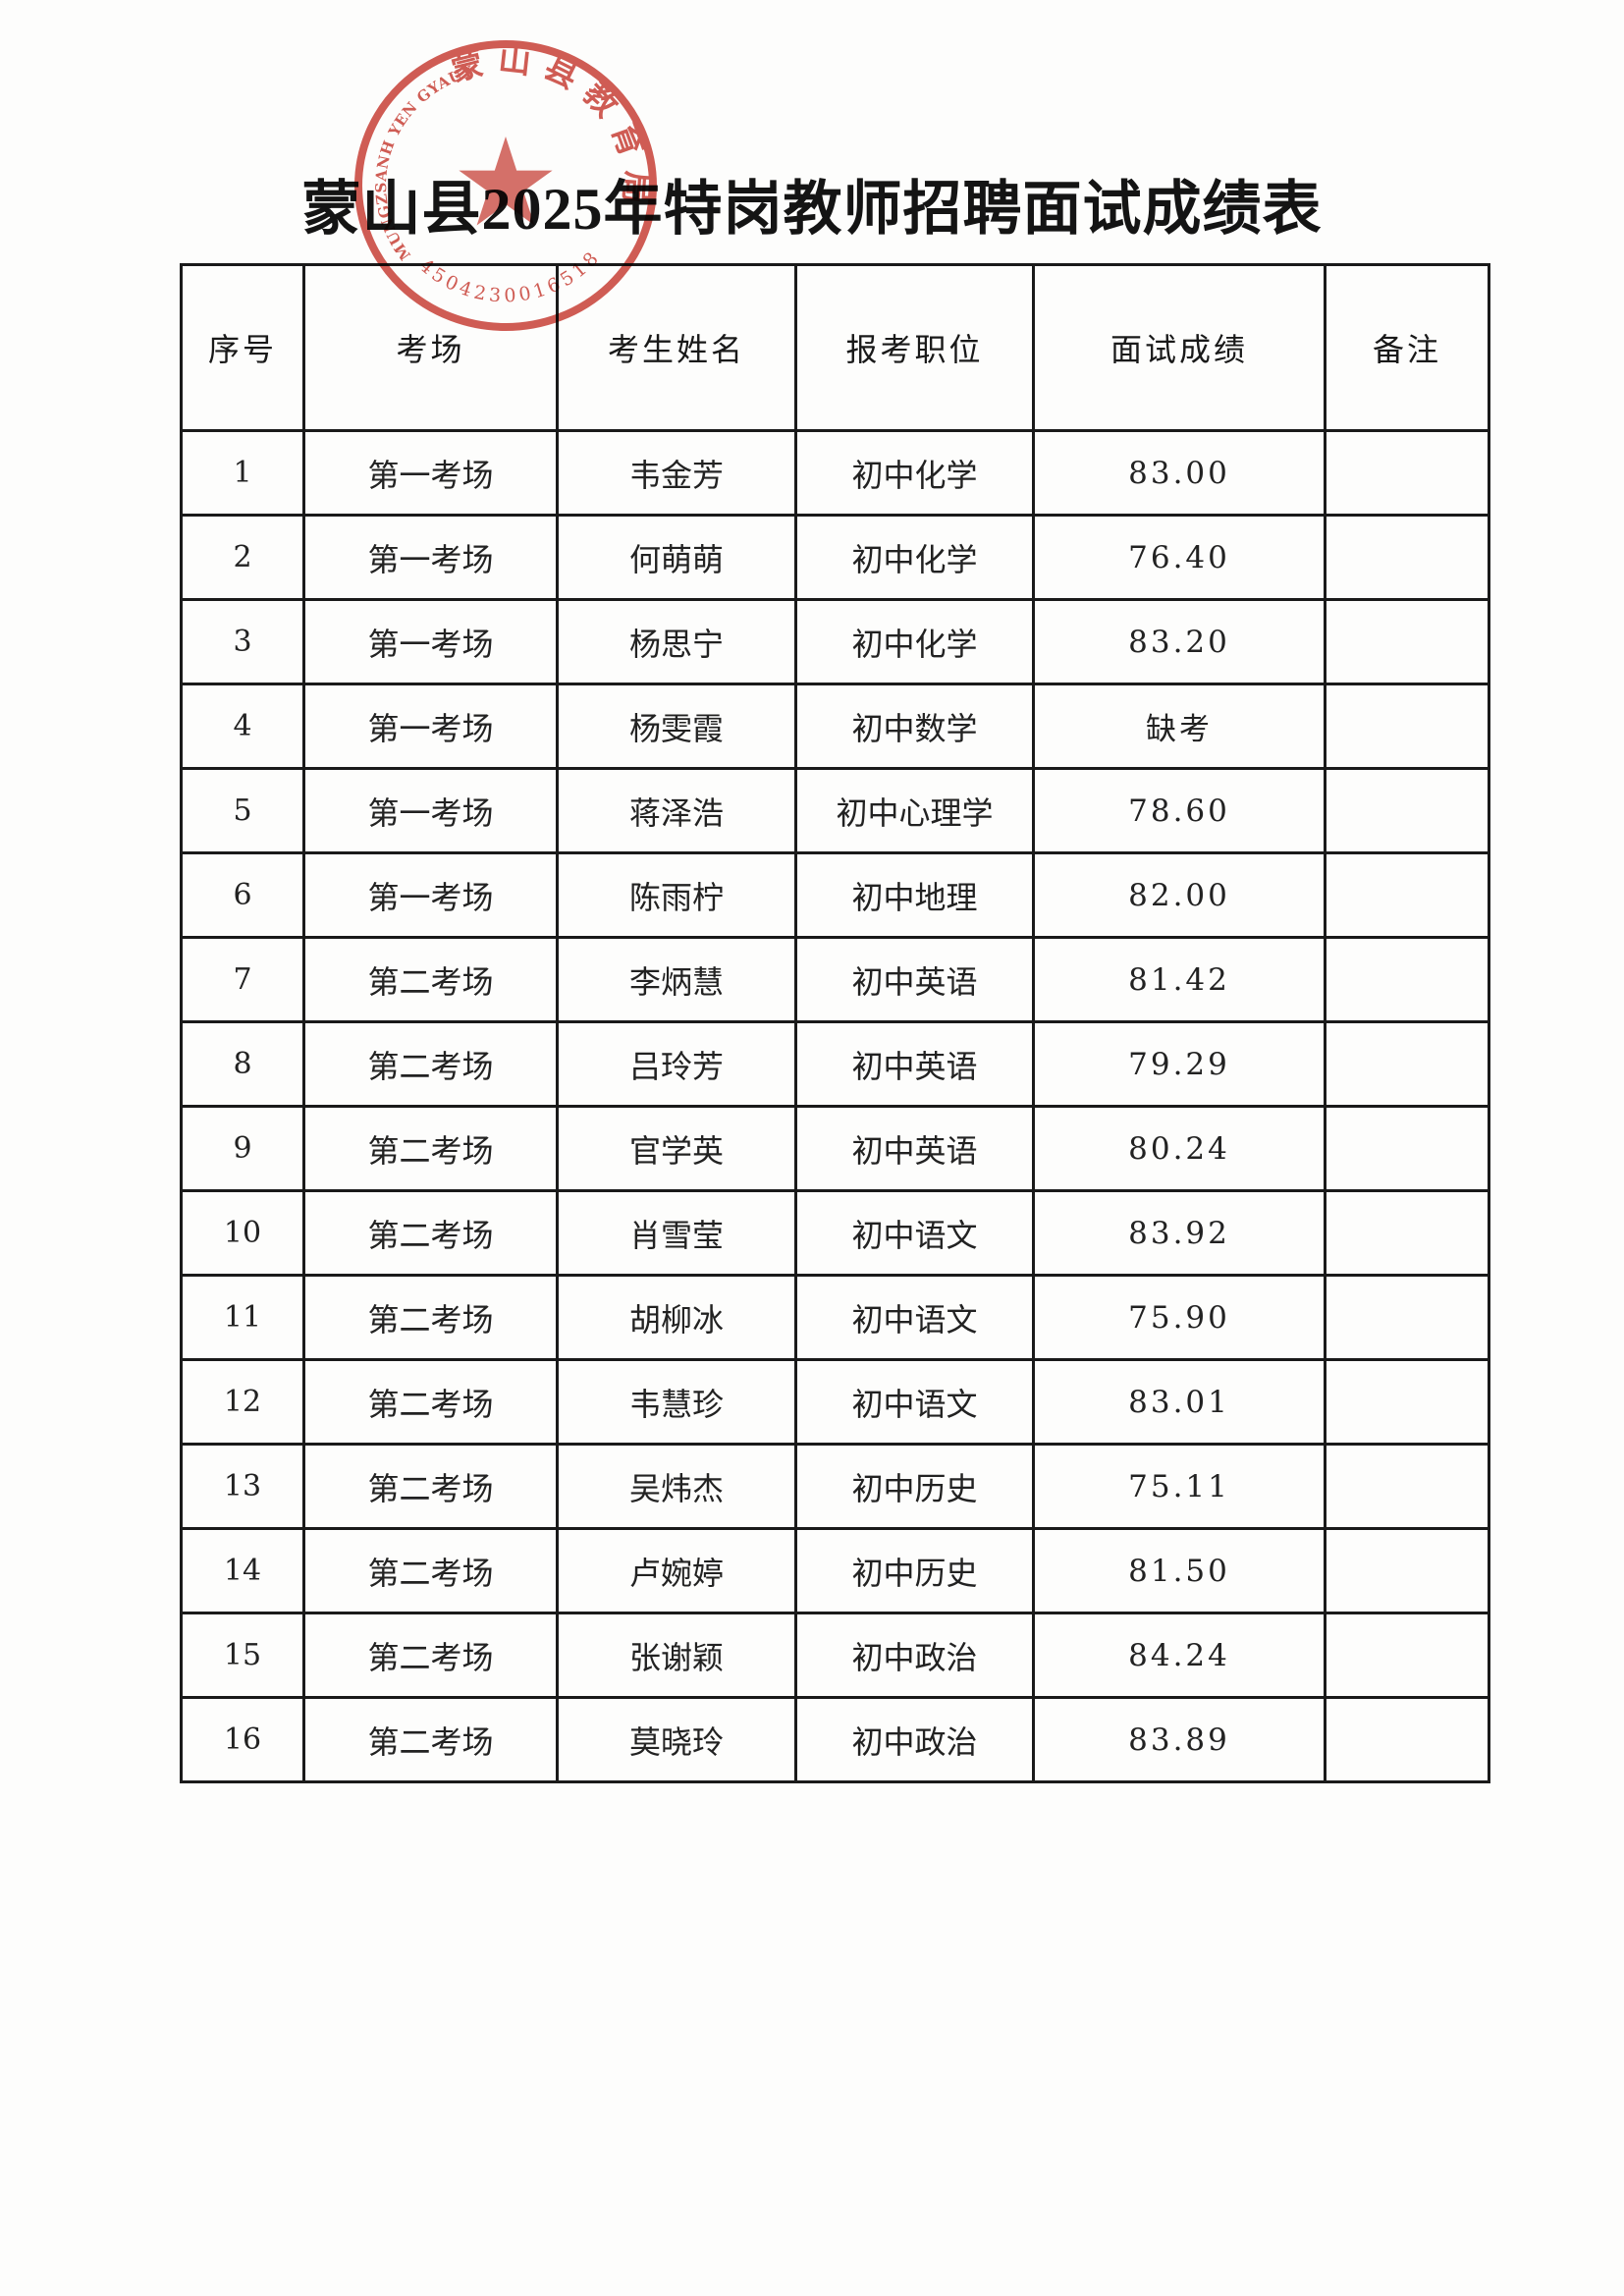  I want to click on cell-name: 蒋泽浩, so click(676, 810).